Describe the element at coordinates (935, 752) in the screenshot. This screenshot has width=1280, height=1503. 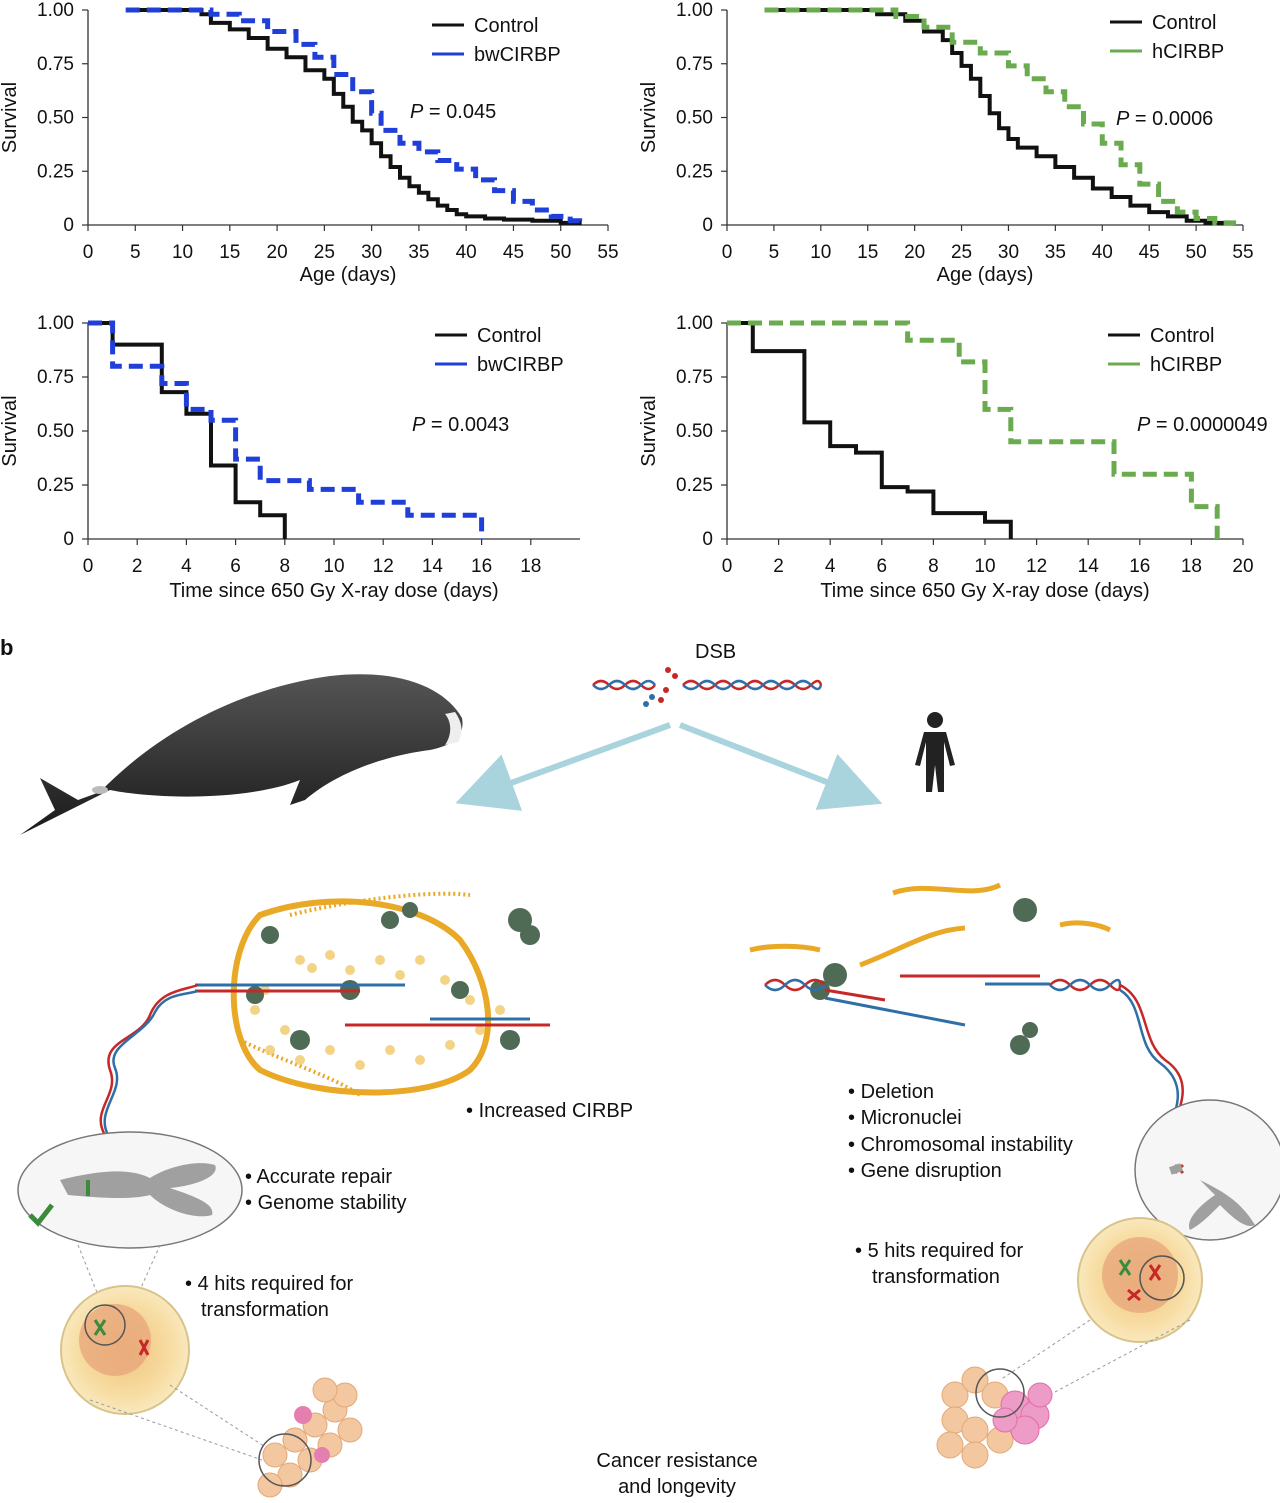
I see `human-silhouette-icon` at that location.